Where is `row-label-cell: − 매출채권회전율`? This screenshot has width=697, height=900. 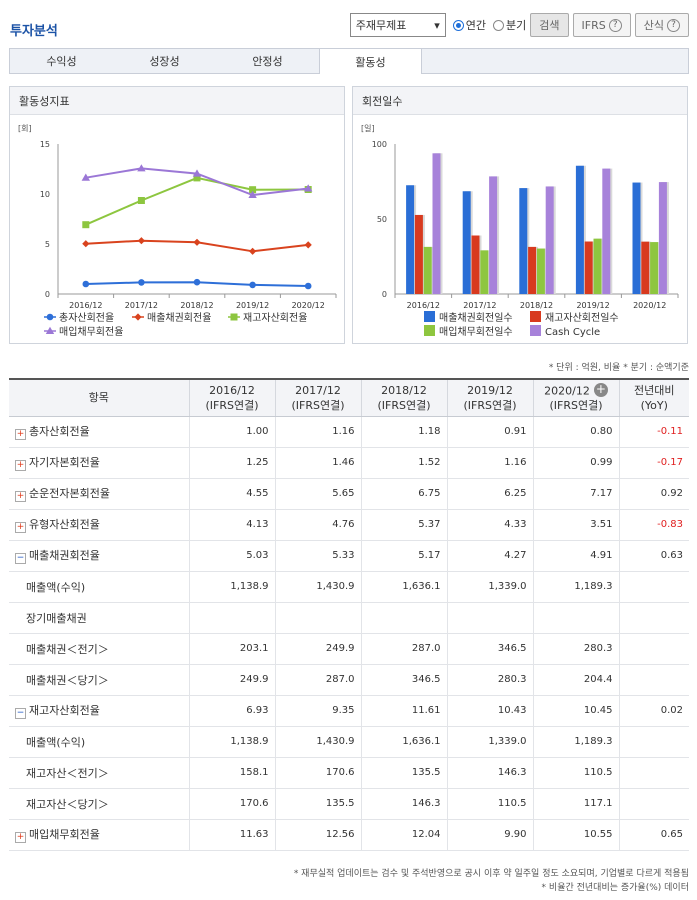 row-label-cell: − 매출채권회전율 is located at coordinates (99, 556).